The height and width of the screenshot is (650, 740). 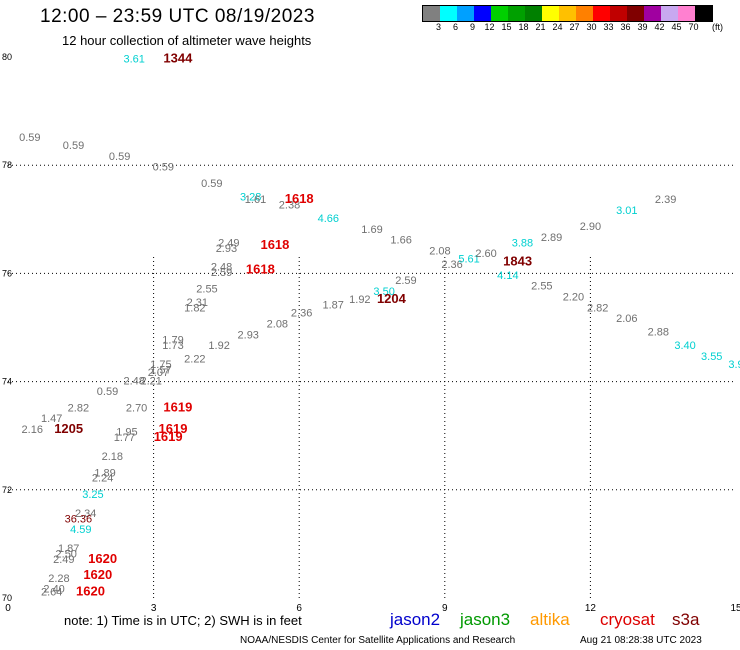 I want to click on wave-height-label: 2.40, so click(x=53, y=590).